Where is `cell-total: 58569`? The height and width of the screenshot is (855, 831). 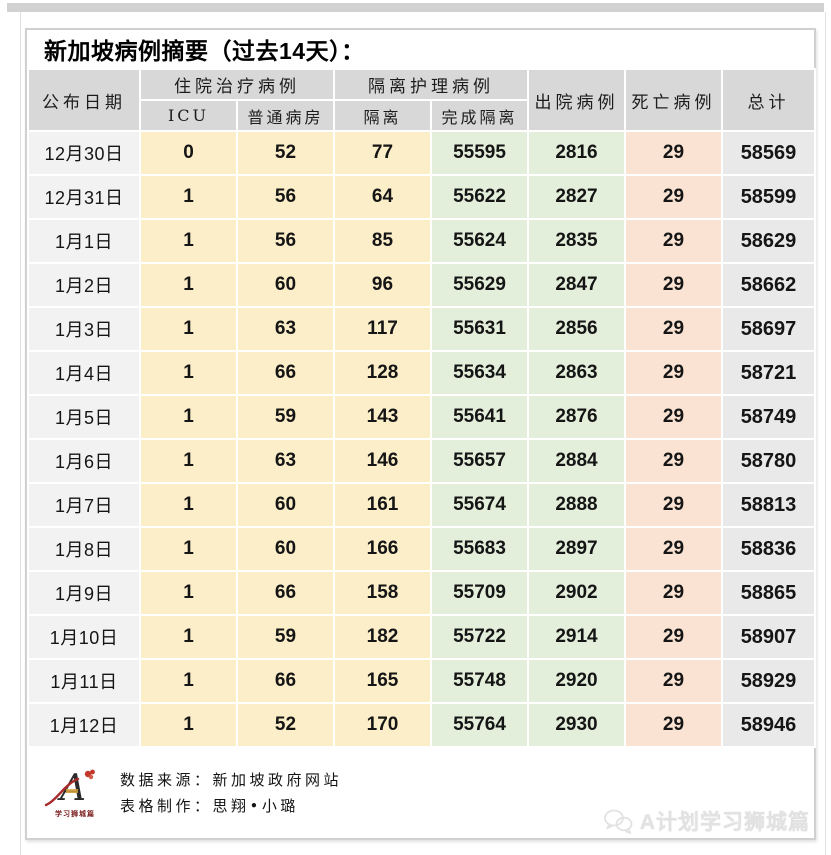
cell-total: 58569 is located at coordinates (768, 153).